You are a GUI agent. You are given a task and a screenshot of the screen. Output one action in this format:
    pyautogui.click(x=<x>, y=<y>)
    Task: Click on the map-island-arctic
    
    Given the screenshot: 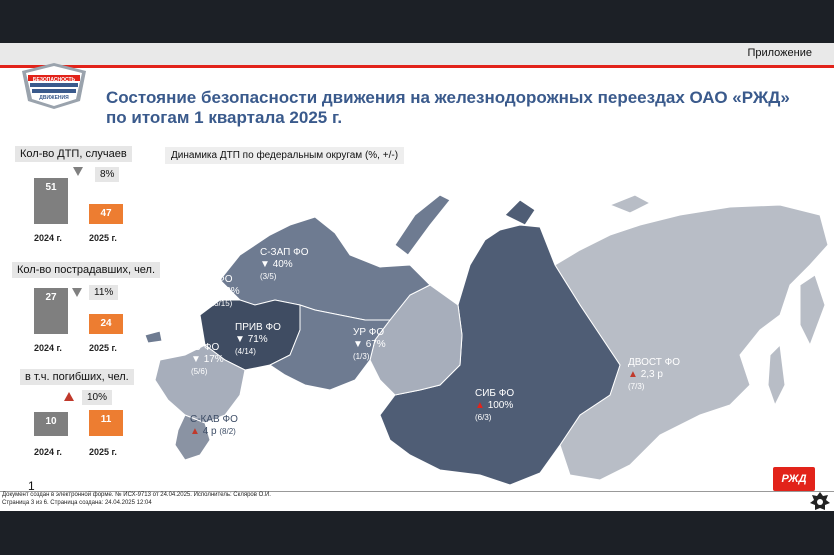 What is the action you would take?
    pyautogui.click(x=630, y=204)
    